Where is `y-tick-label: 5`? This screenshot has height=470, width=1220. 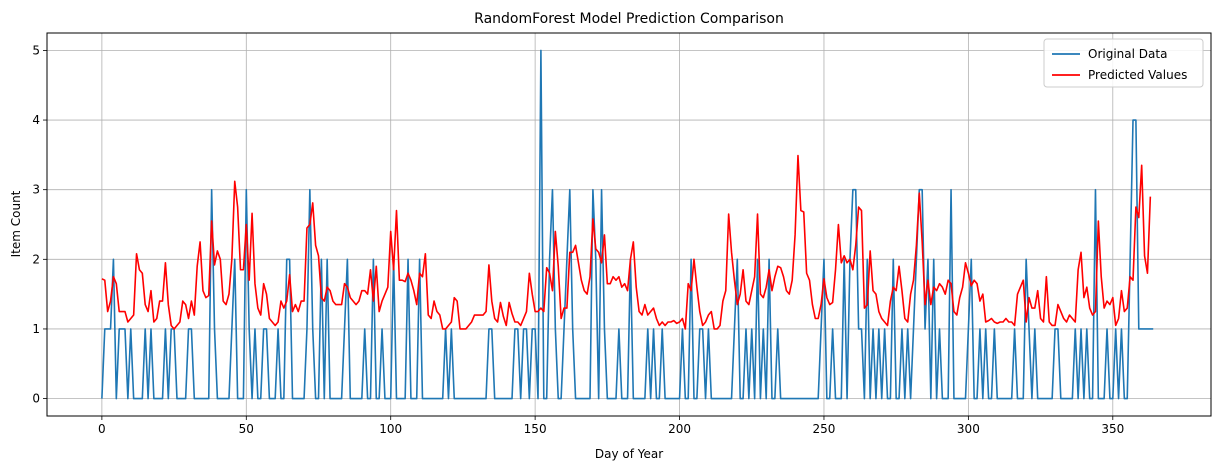
y-tick-label: 5 is located at coordinates (36, 50).